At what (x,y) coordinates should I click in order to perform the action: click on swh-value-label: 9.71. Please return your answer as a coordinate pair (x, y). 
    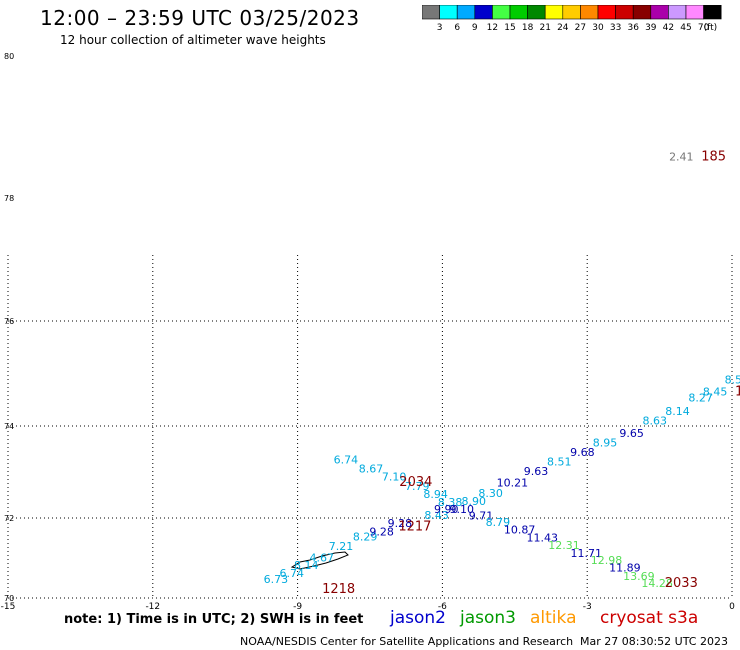
    Looking at the image, I should click on (481, 516).